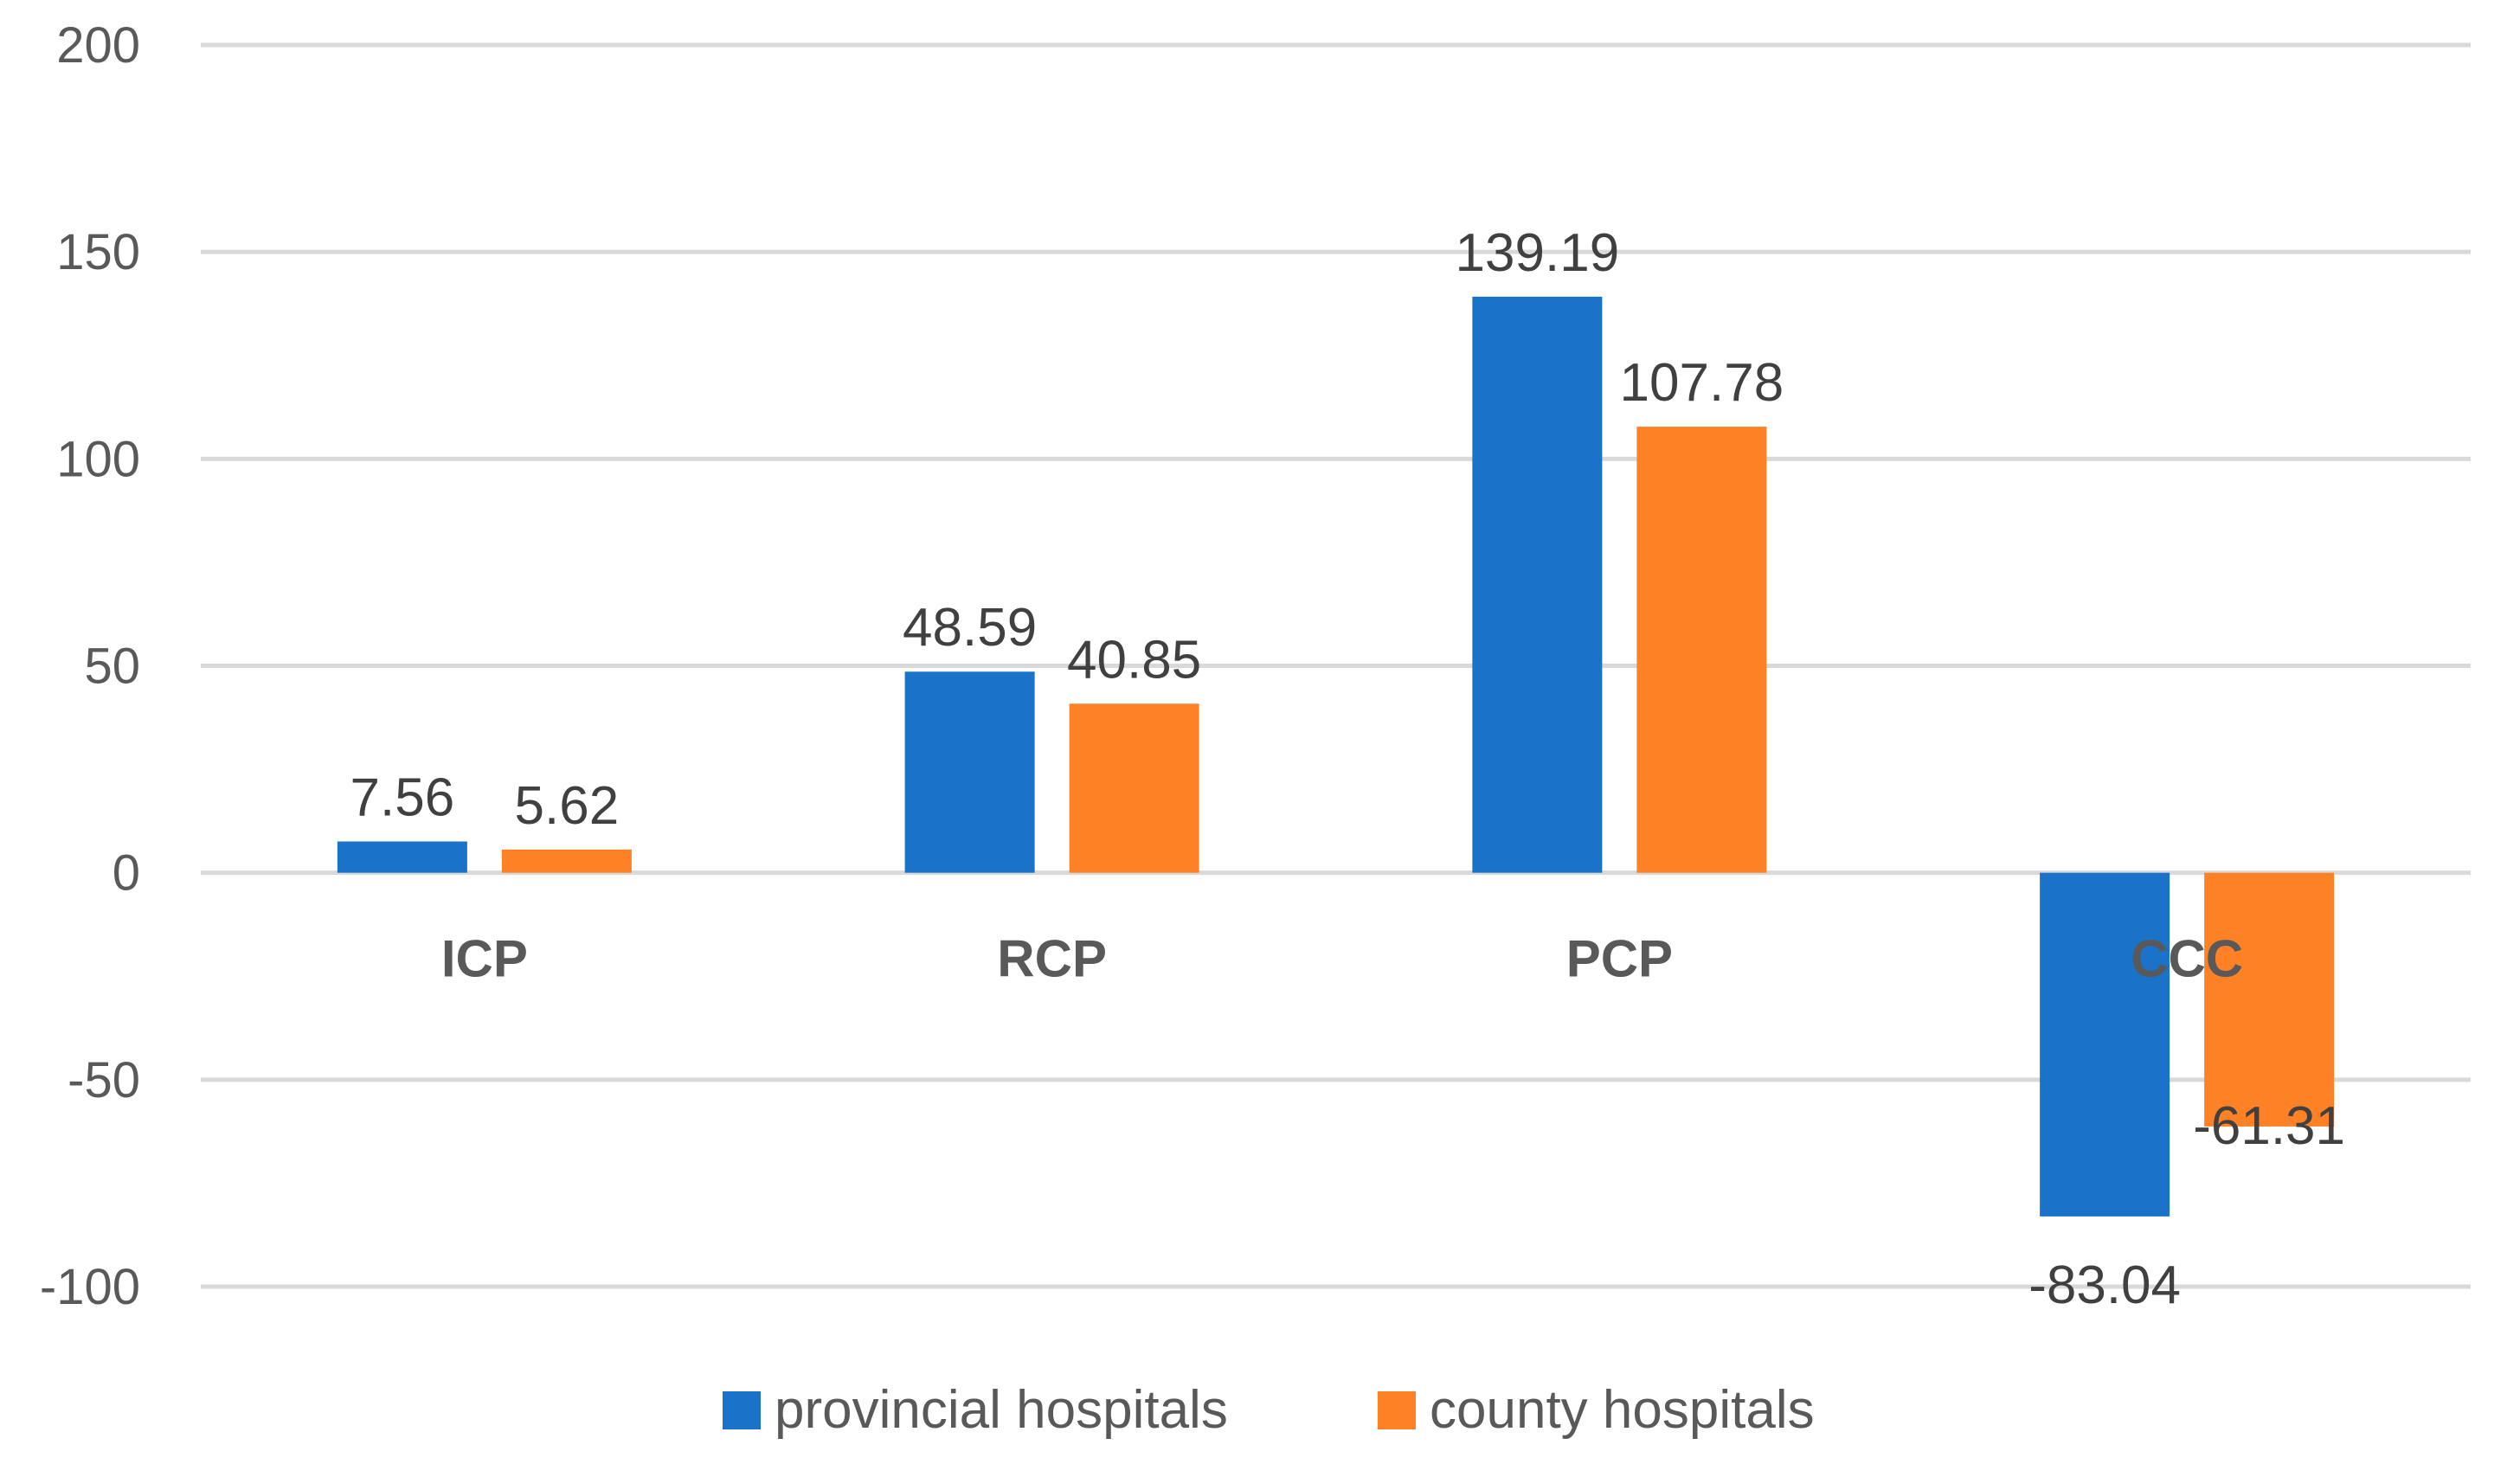 This screenshot has height=1477, width=2520. Describe the element at coordinates (1397, 1410) in the screenshot. I see `legend-swatch-county` at that location.